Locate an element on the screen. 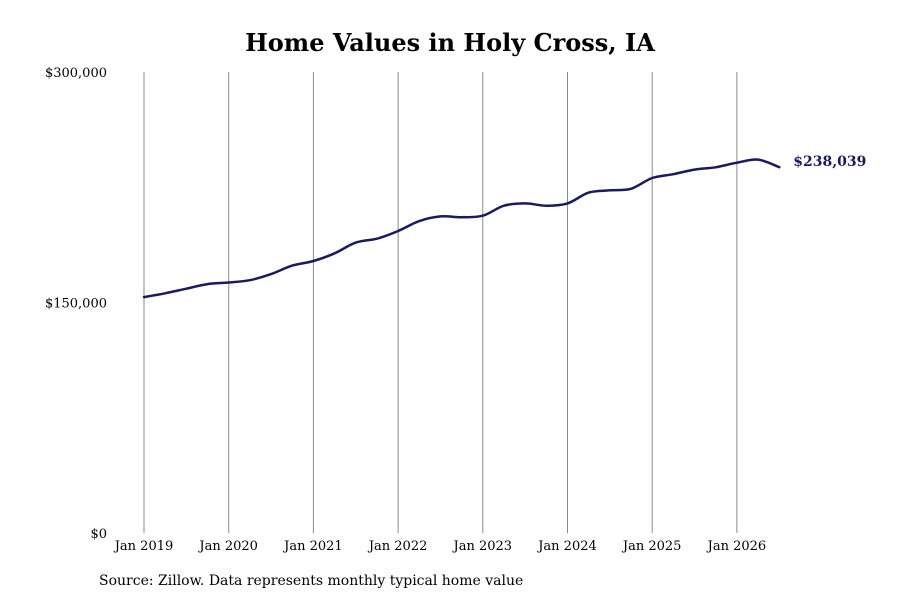  x-tick-label: Jan 2025 is located at coordinates (651, 546).